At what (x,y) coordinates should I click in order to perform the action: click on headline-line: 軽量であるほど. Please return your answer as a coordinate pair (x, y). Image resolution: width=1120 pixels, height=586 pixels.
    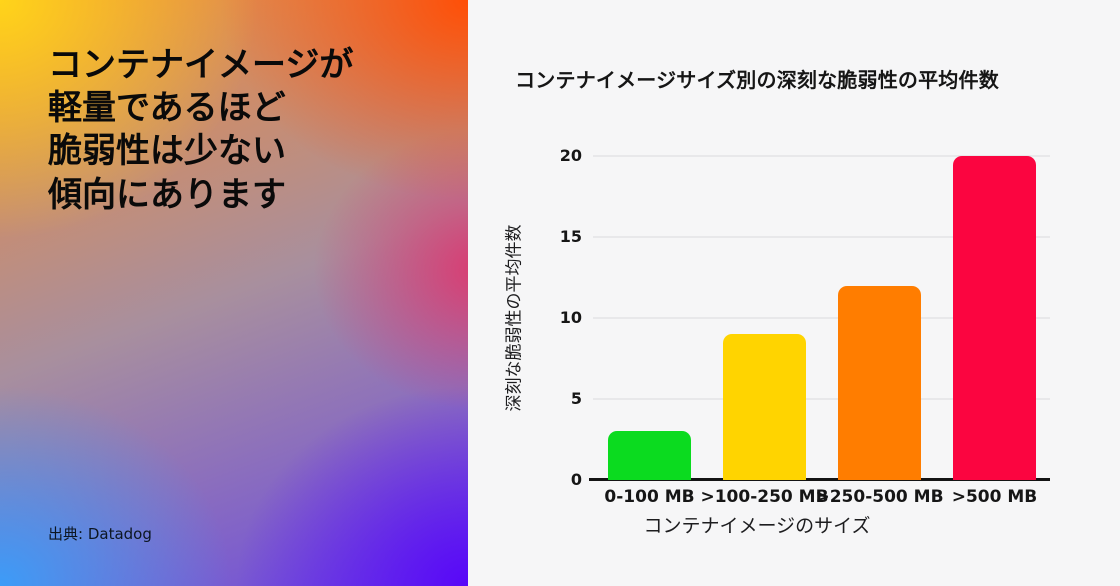
    Looking at the image, I should click on (167, 108).